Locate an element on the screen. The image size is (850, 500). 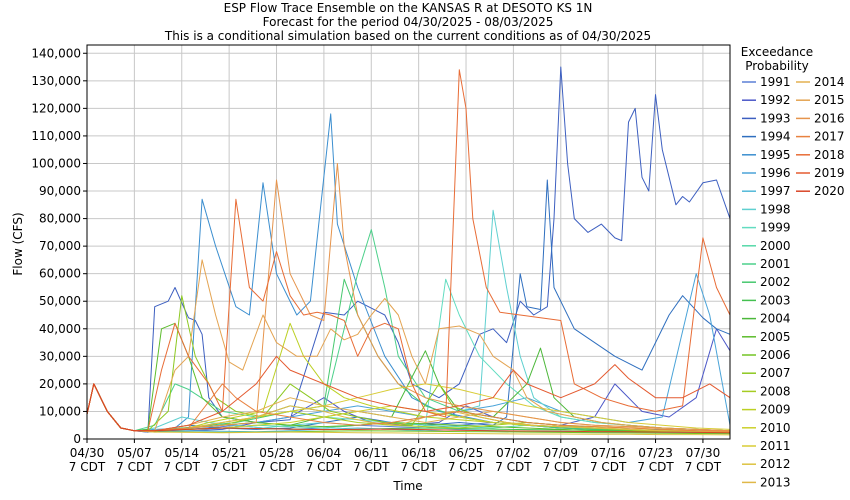
legend-label-1999: 1999 is located at coordinates (775, 228).